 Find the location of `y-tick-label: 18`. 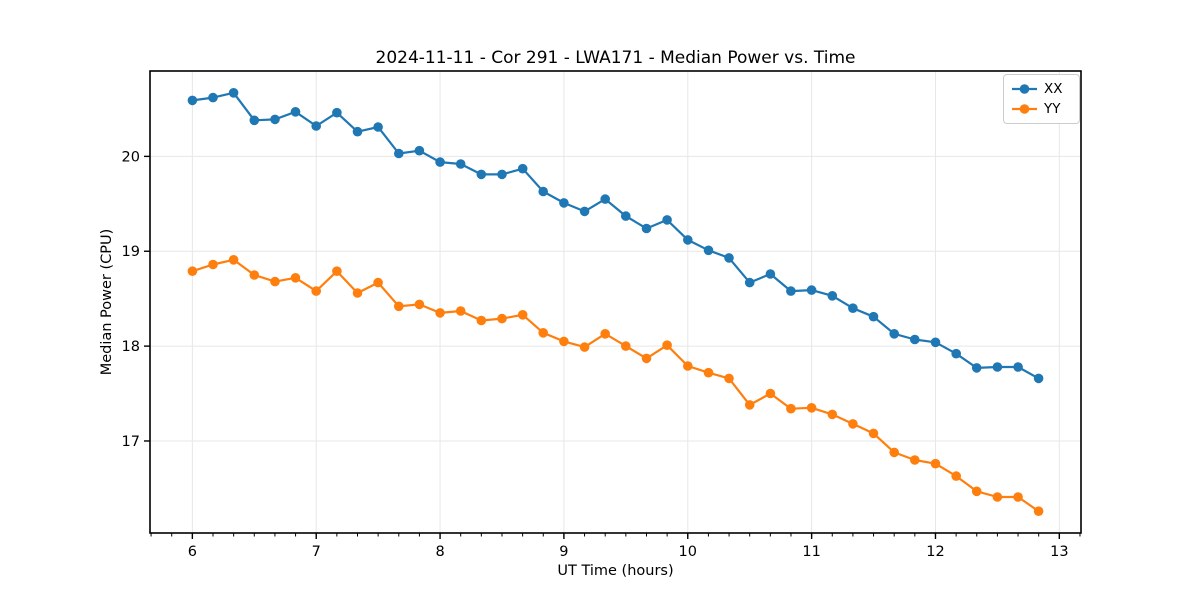

y-tick-label: 18 is located at coordinates (131, 347).